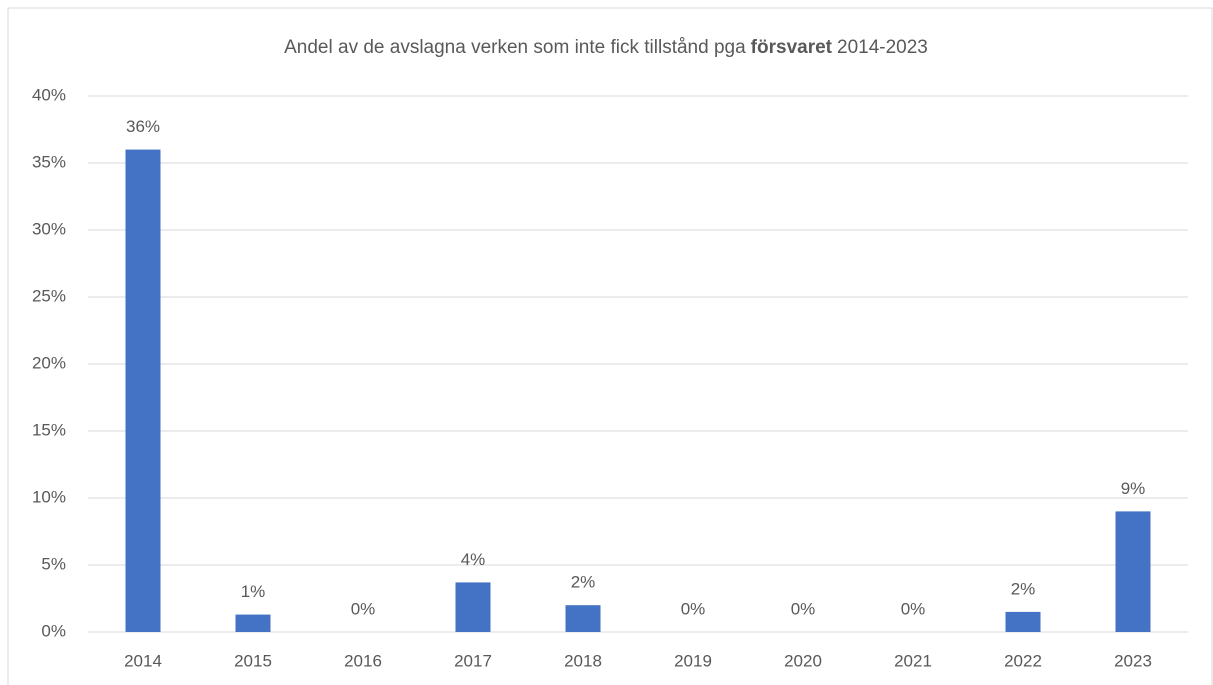 The width and height of the screenshot is (1213, 685). I want to click on x-tick-label: 2015, so click(253, 660).